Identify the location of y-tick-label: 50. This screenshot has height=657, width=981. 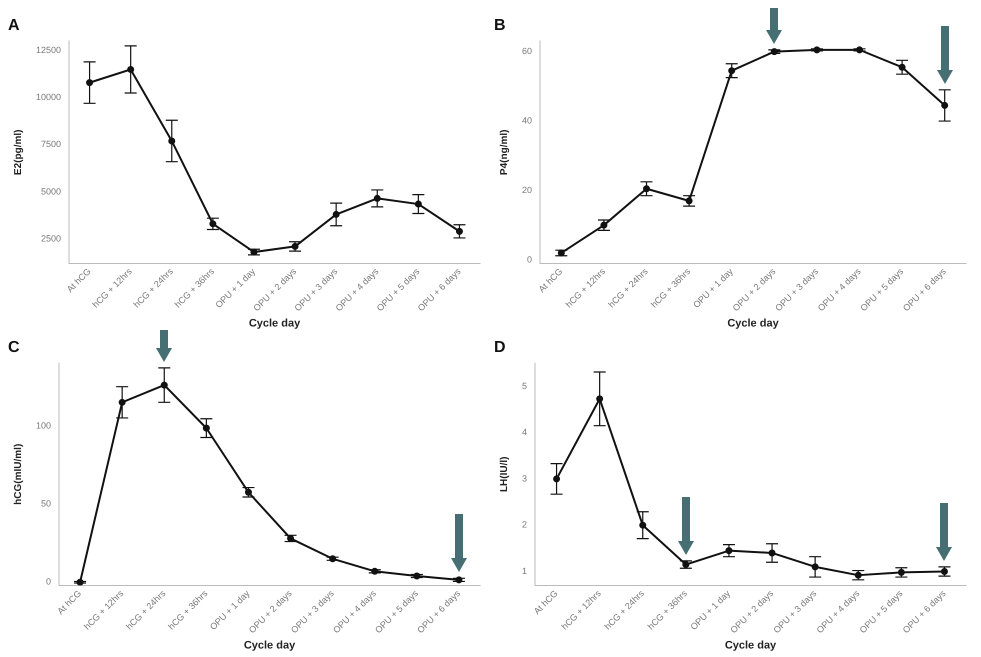
(46, 503).